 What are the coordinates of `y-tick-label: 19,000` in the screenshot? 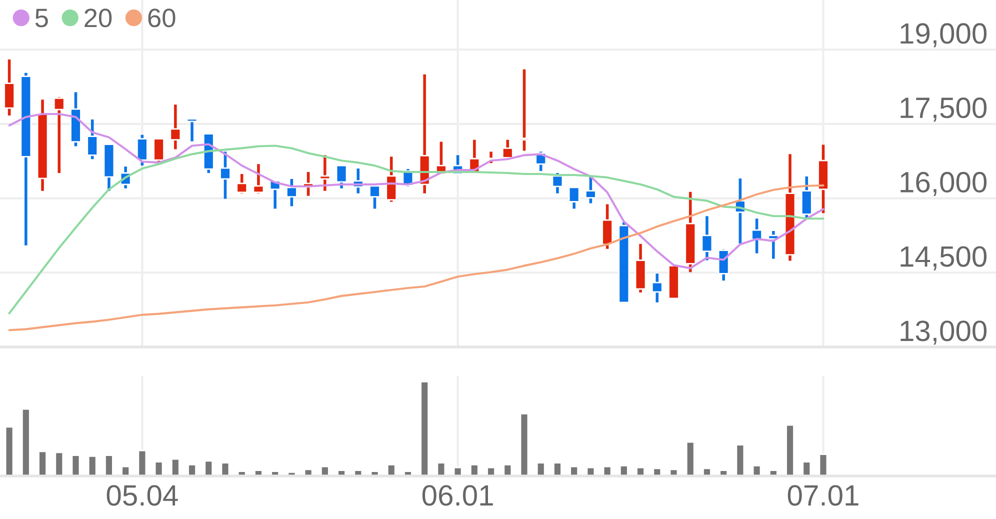 It's located at (943, 35).